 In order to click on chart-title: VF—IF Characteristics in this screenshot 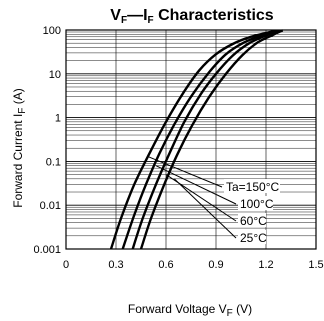, I will do `click(192, 16)`.